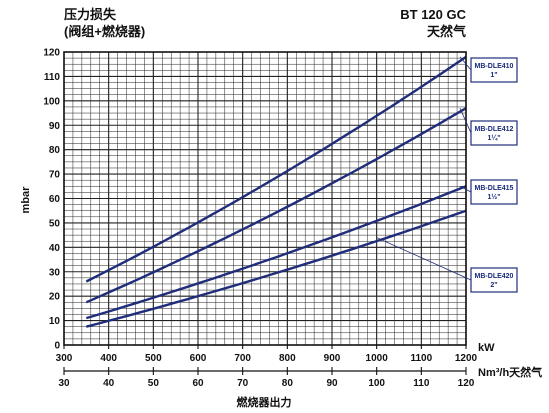 This screenshot has width=549, height=413. What do you see at coordinates (104, 31) in the screenshot?
I see `chart-title-line2: (阀组+燃烧器)` at bounding box center [104, 31].